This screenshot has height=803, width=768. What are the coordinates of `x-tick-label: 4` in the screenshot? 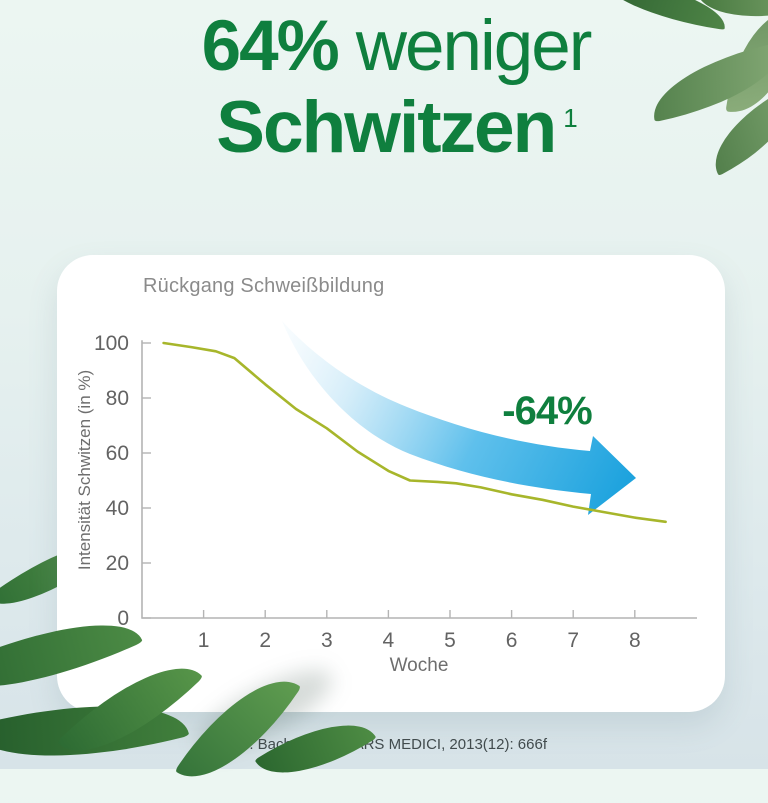 It's located at (389, 640).